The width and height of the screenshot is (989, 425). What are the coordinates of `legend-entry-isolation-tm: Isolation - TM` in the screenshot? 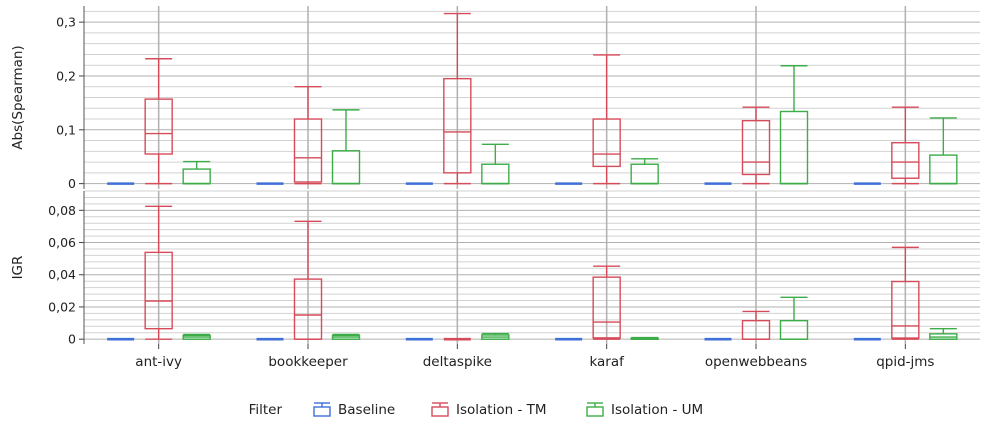 It's located at (489, 410).